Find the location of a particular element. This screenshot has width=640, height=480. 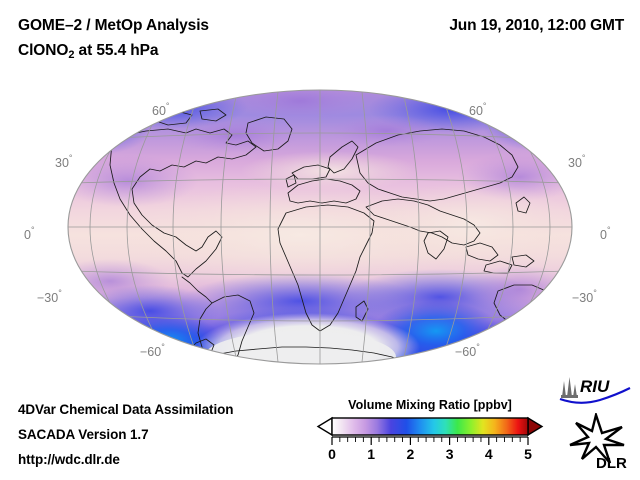

colorbar-extend-low-arrow is located at coordinates (324, 426).